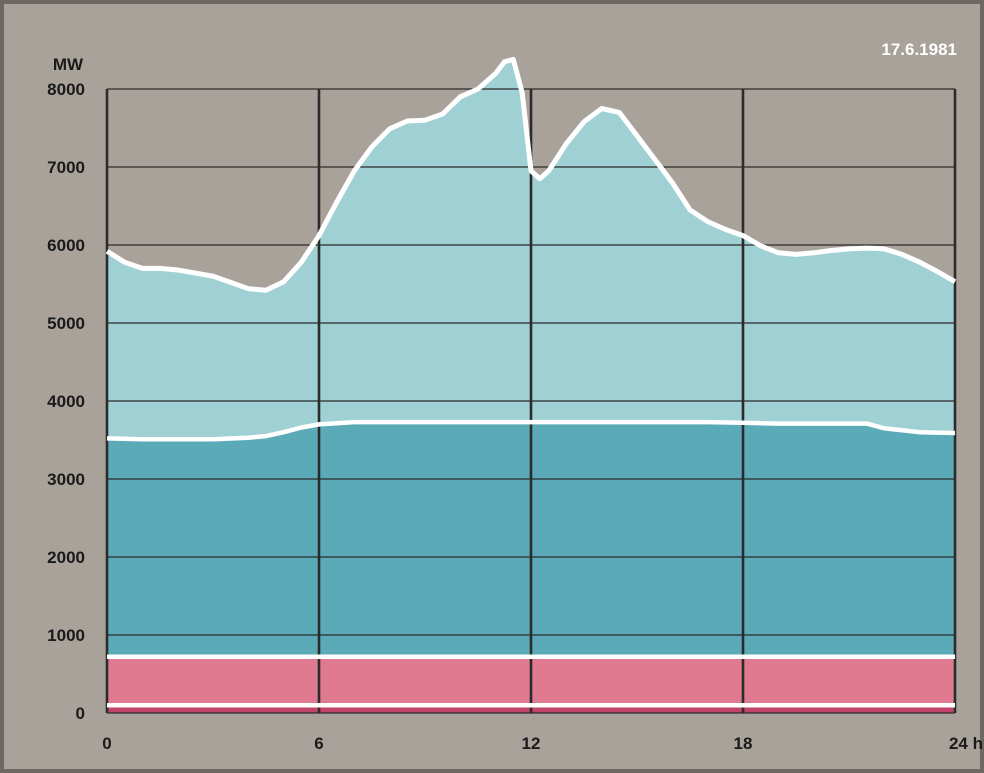 Image resolution: width=984 pixels, height=773 pixels. What do you see at coordinates (531, 430) in the screenshot?
I see `series-boundary-line` at bounding box center [531, 430].